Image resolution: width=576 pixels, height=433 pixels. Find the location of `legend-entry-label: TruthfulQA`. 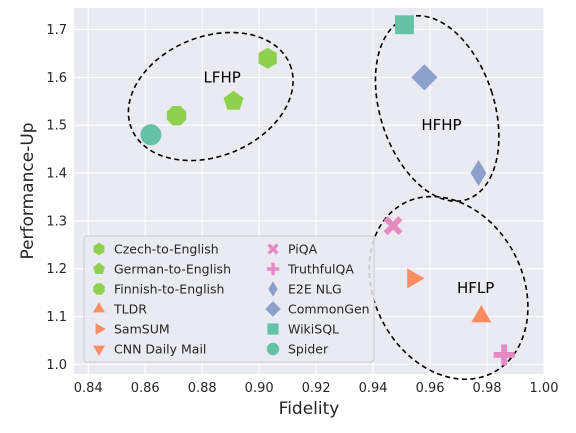

legend-entry-label: TruthfulQA is located at coordinates (320, 269).